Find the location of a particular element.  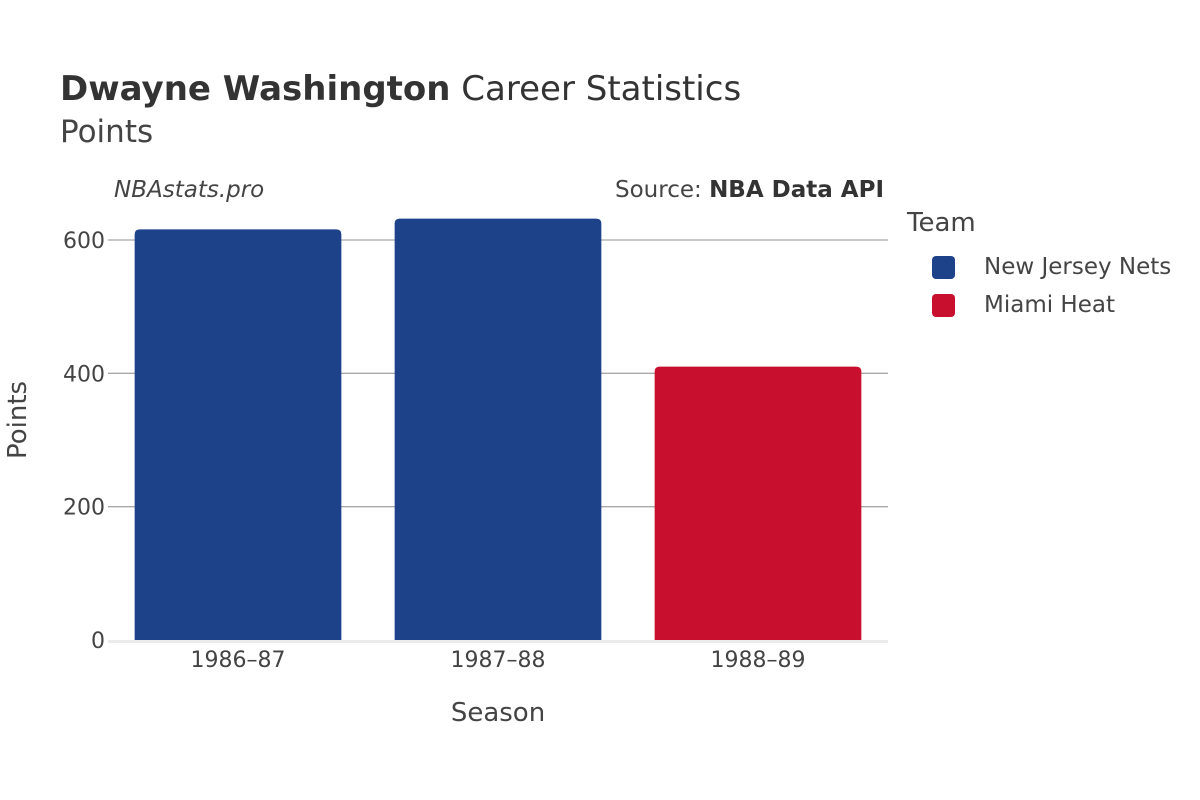

chart-title: Dwayne Washington Career Statistics is located at coordinates (400, 89).